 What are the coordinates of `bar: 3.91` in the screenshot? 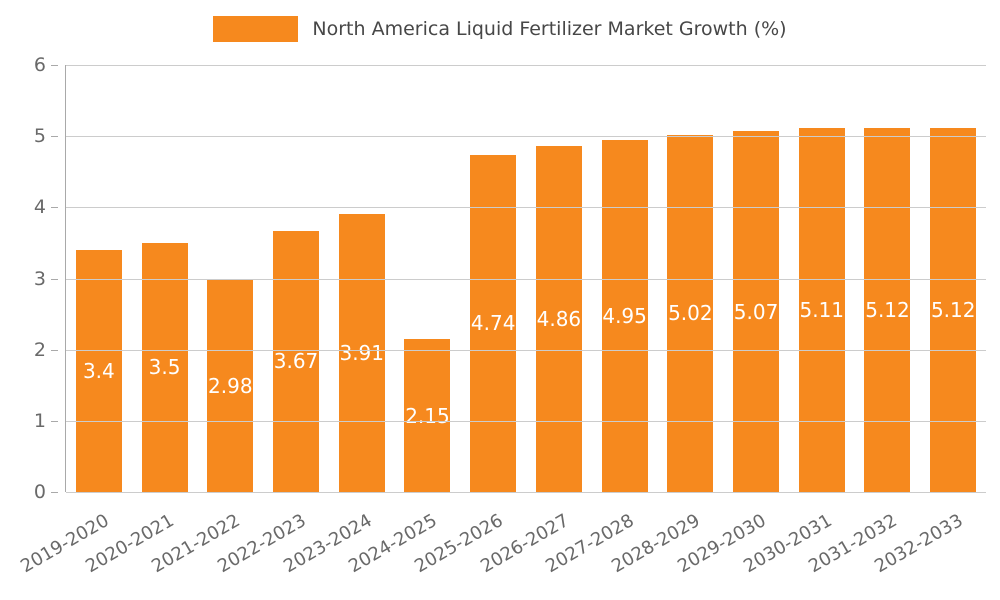 It's located at (361, 352).